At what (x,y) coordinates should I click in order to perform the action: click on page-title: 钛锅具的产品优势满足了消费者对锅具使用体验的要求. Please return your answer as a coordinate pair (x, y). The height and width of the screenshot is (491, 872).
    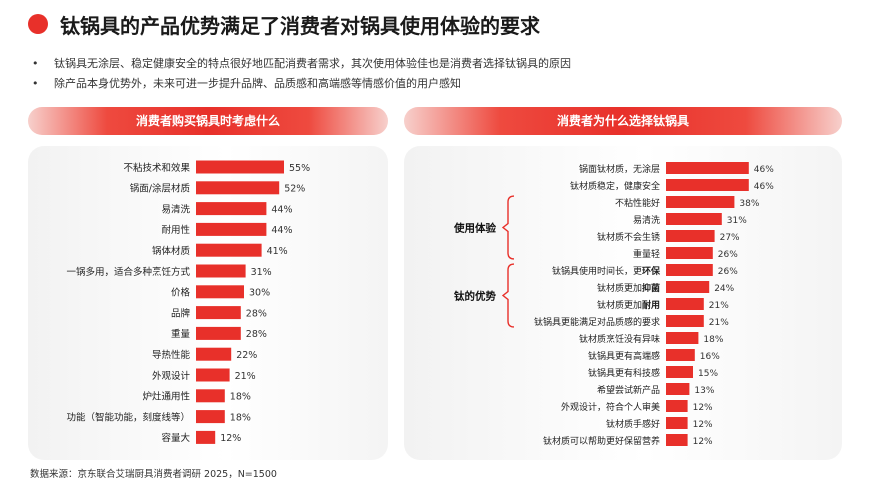
    Looking at the image, I should click on (300, 26).